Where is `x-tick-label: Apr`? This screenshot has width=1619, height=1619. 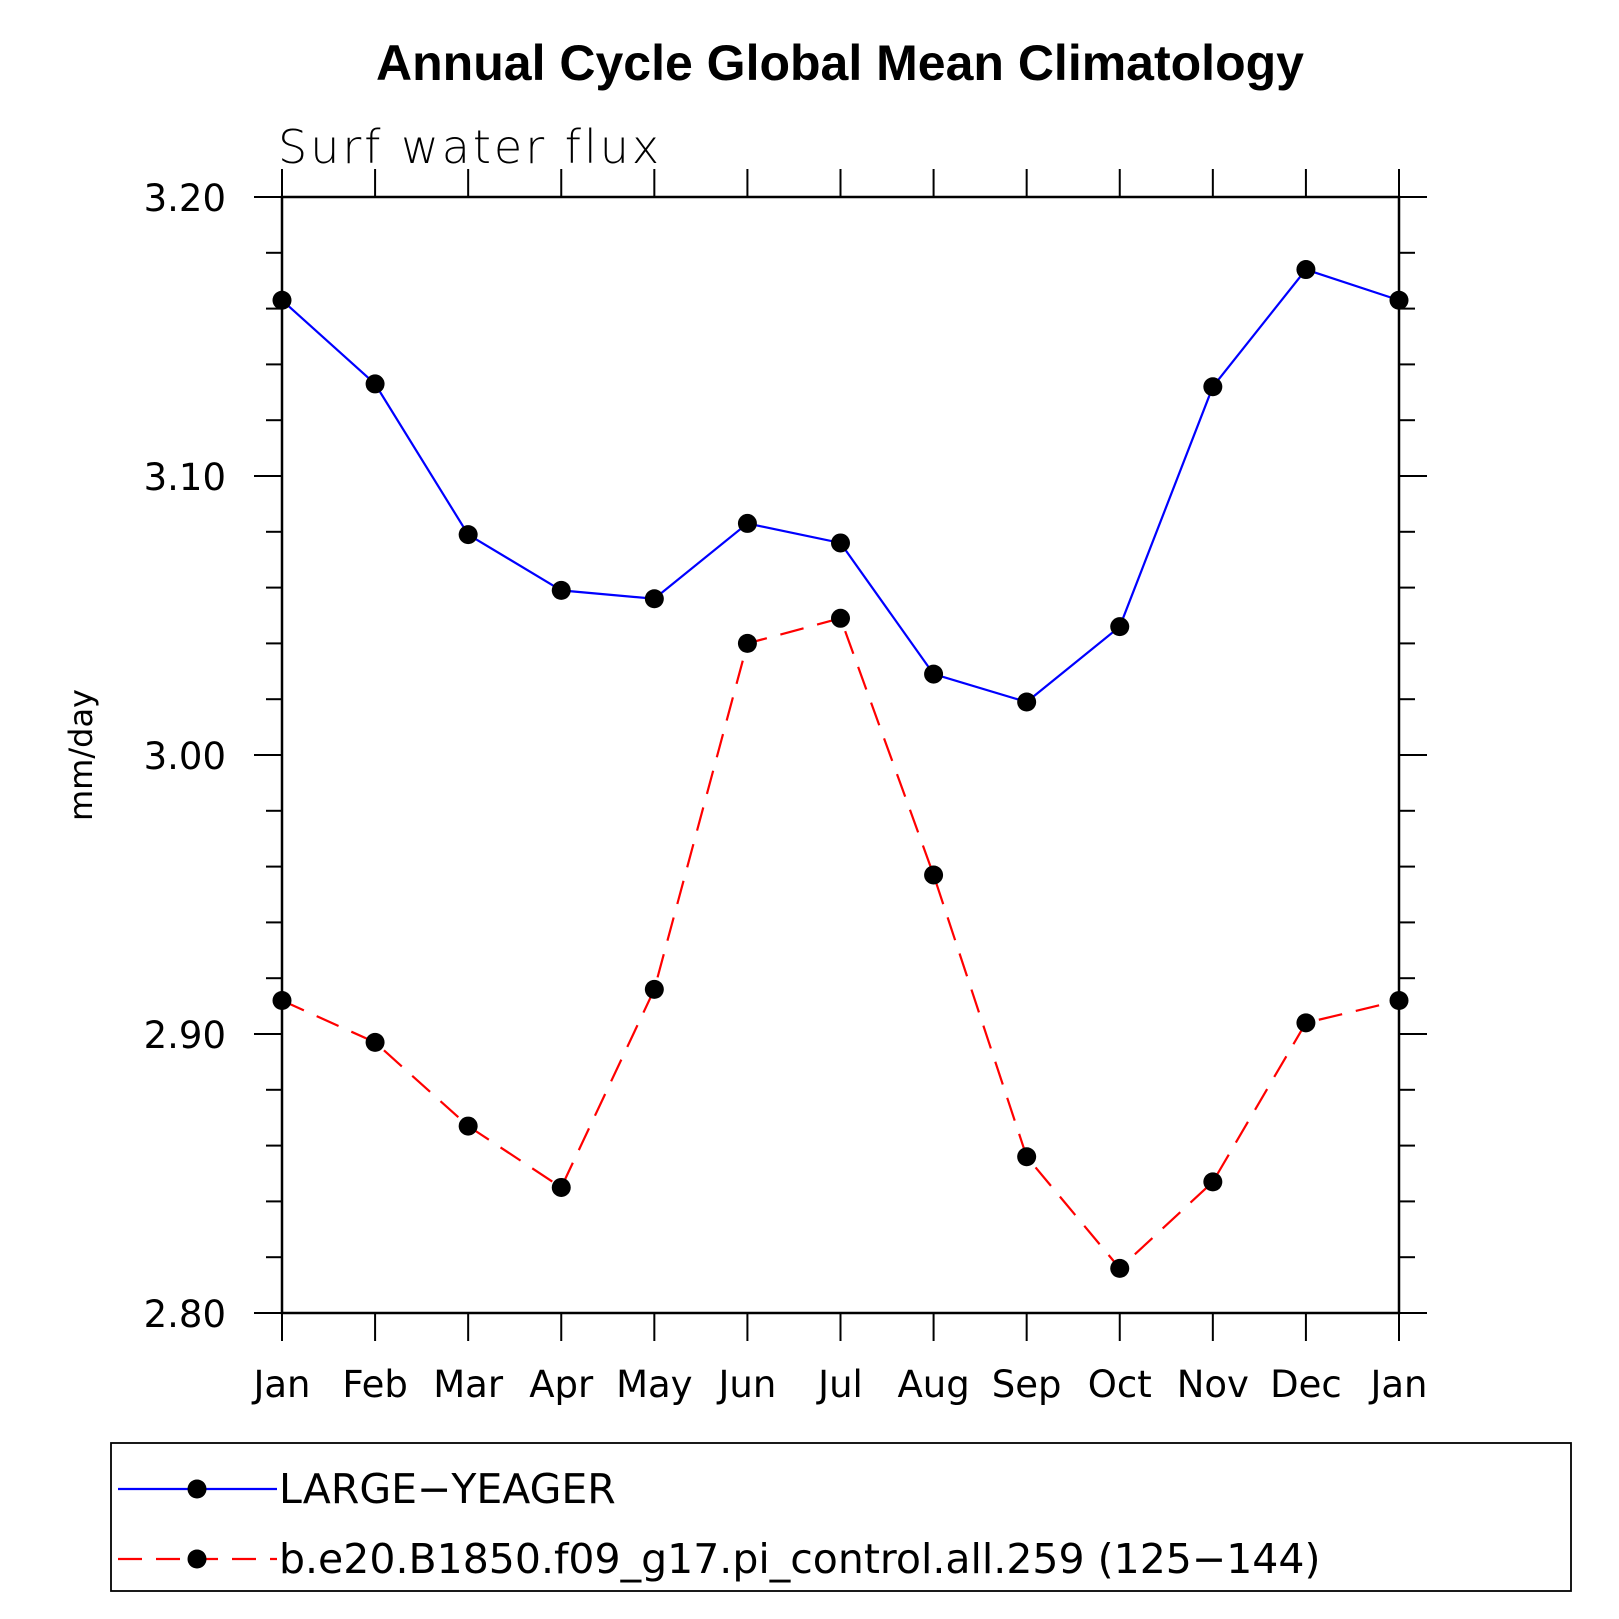
x-tick-label: Apr is located at coordinates (561, 1384).